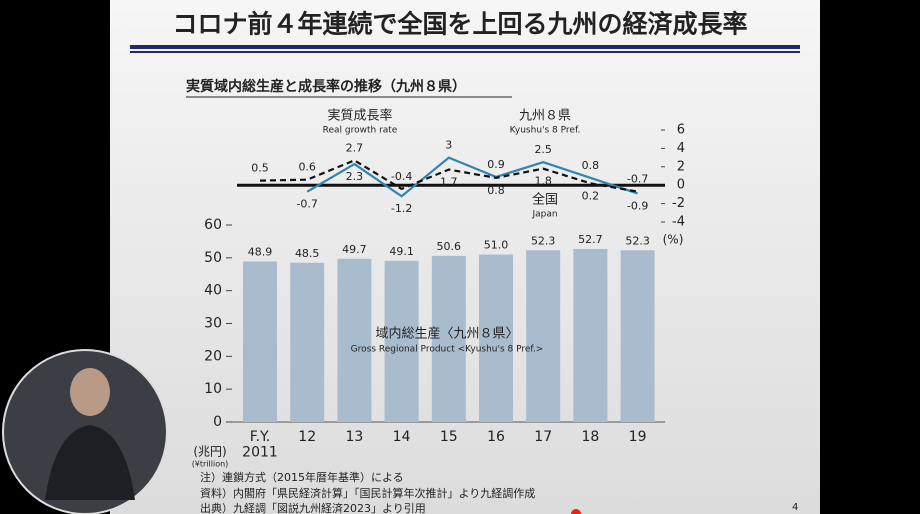 The image size is (920, 514). What do you see at coordinates (260, 168) in the screenshot?
I see `value-label: 0.5` at bounding box center [260, 168].